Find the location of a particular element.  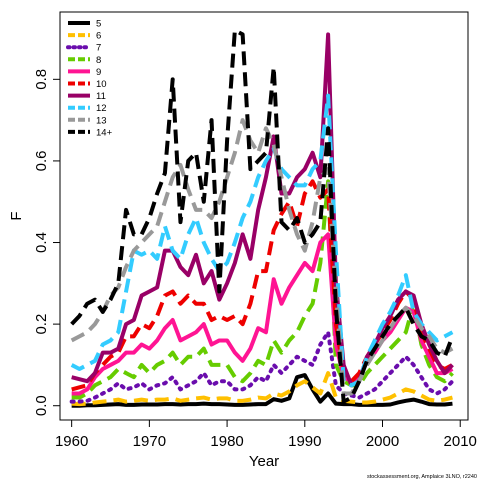

legend-label: 5 is located at coordinates (98, 24).